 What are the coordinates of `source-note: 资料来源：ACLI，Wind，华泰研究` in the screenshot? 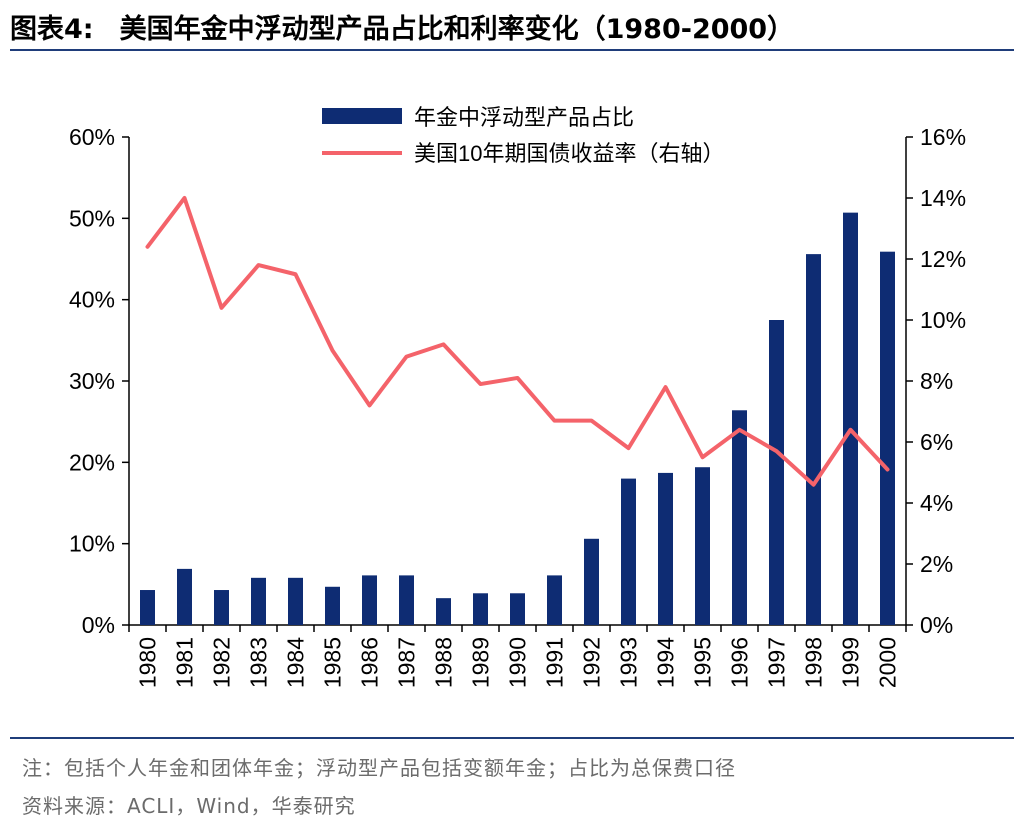 It's located at (189, 806).